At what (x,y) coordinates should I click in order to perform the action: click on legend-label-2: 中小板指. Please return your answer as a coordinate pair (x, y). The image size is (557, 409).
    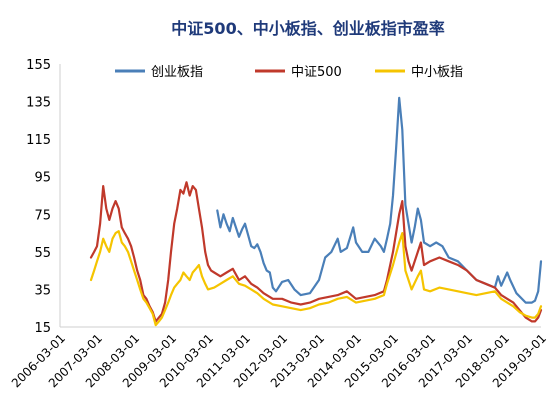
    Looking at the image, I should click on (437, 72).